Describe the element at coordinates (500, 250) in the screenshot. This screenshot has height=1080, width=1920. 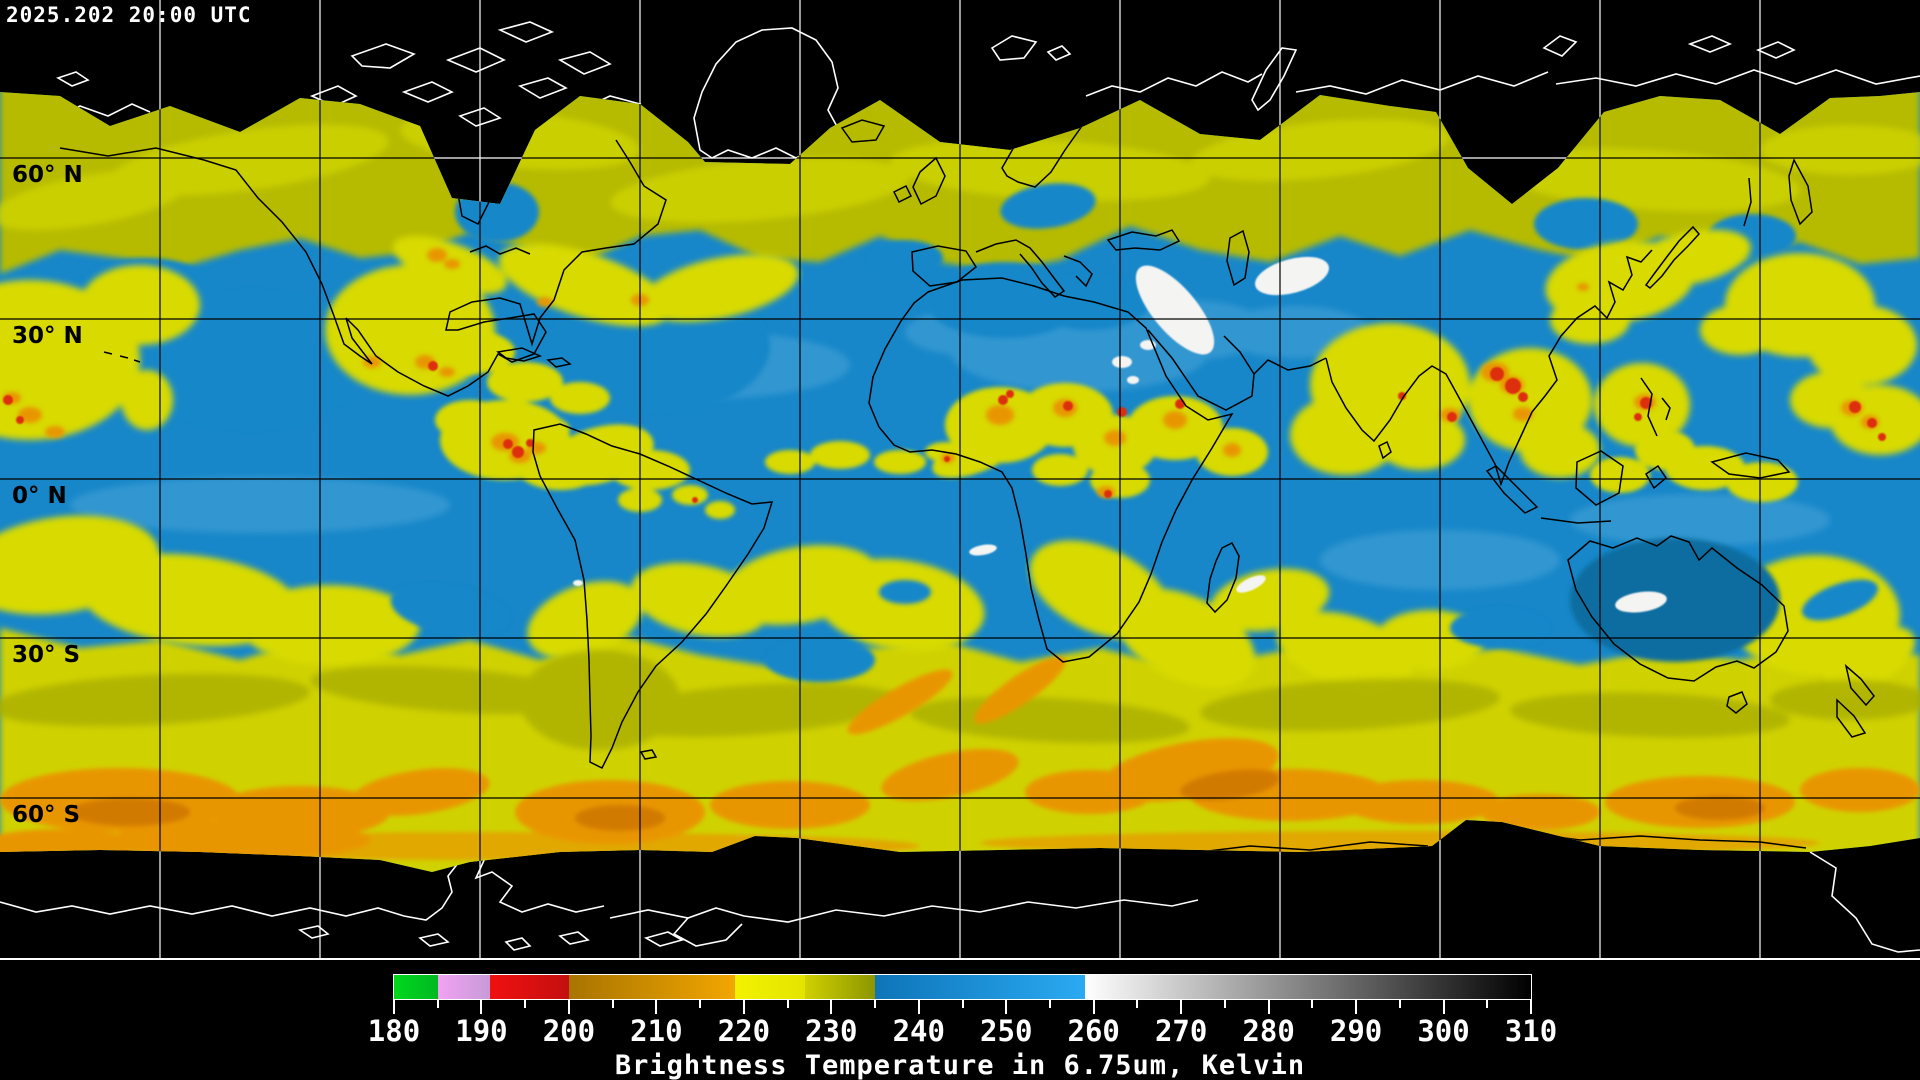
I see `coast-great-lakes` at that location.